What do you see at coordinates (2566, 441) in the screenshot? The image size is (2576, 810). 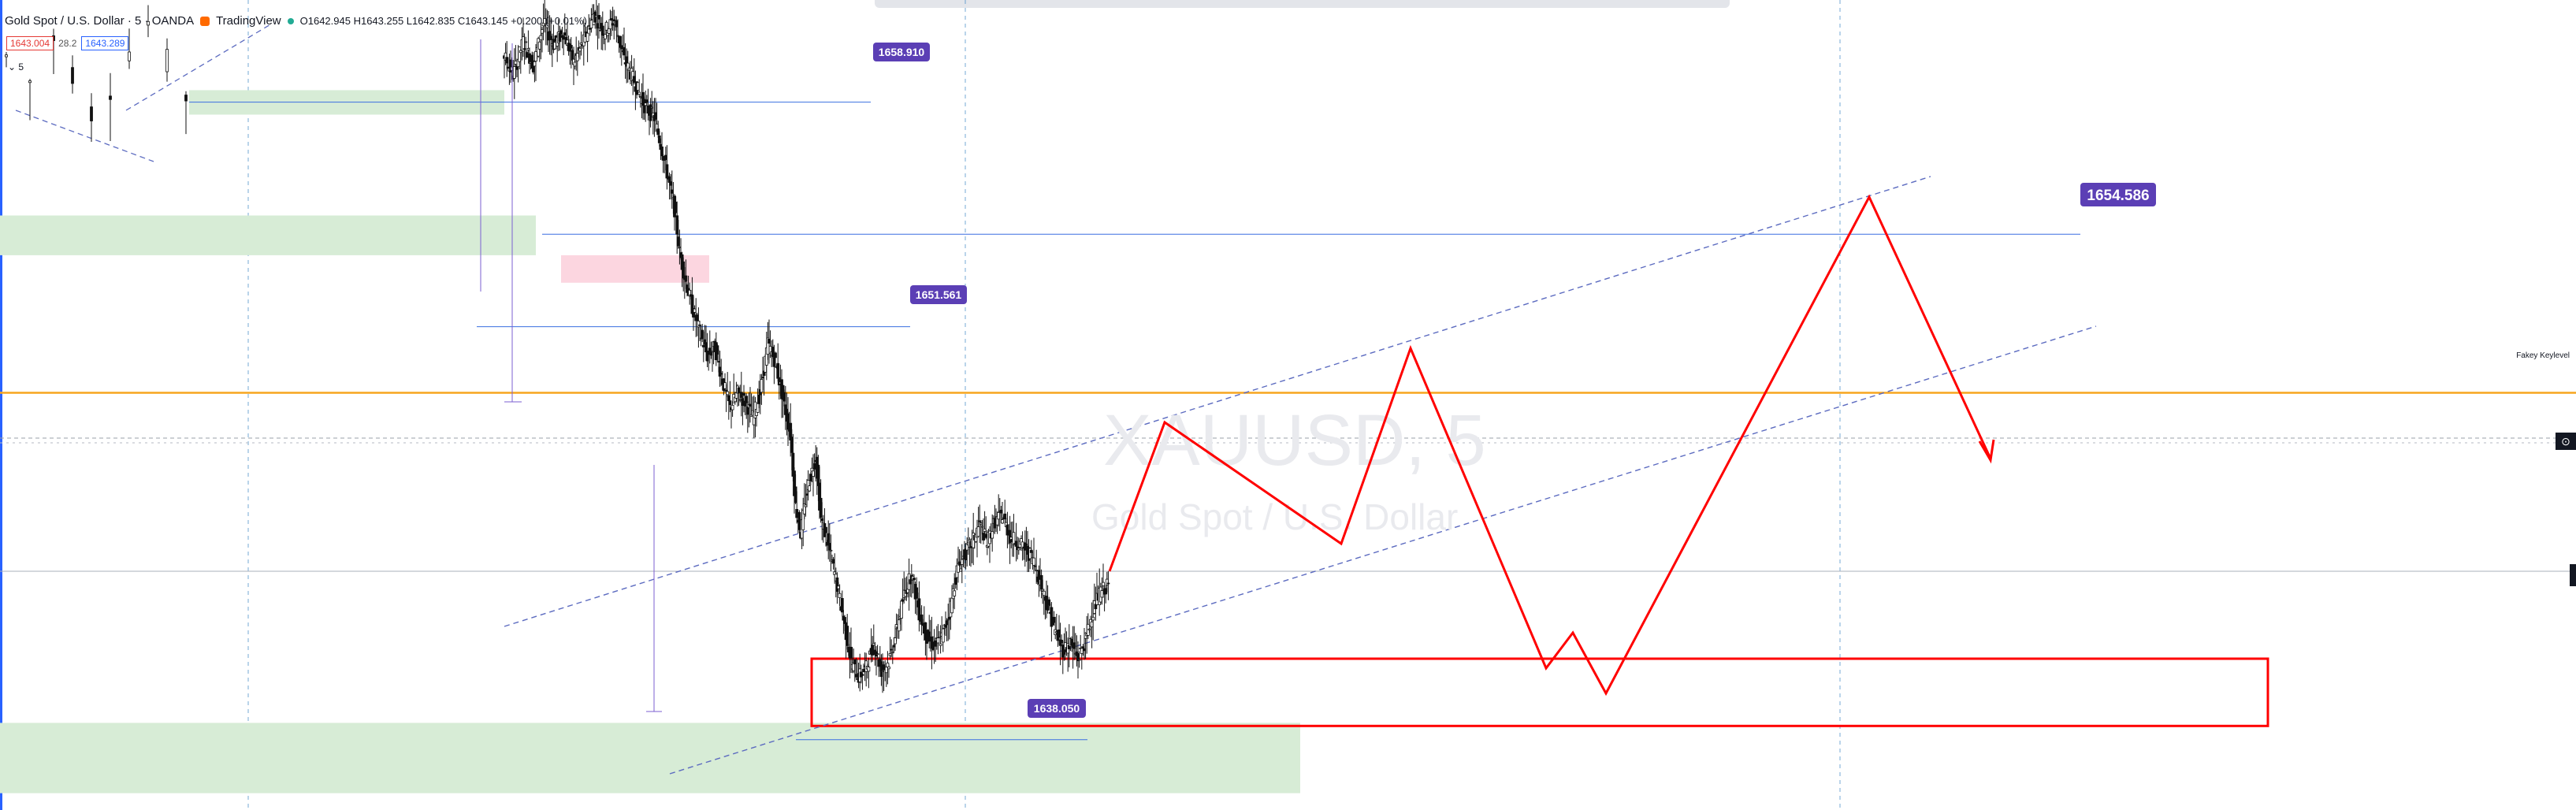 I see `camera-icon: ⊙` at bounding box center [2566, 441].